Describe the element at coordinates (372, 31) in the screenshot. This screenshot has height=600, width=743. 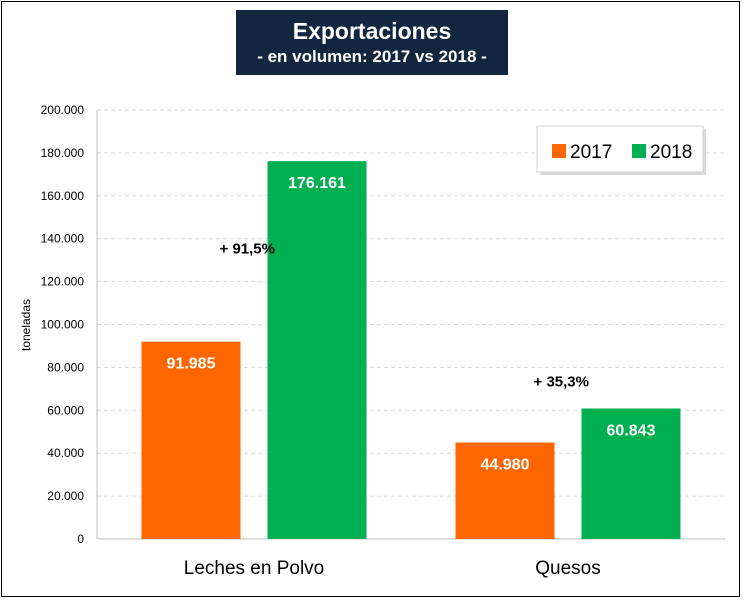
I see `chart-title: Exportaciones` at that location.